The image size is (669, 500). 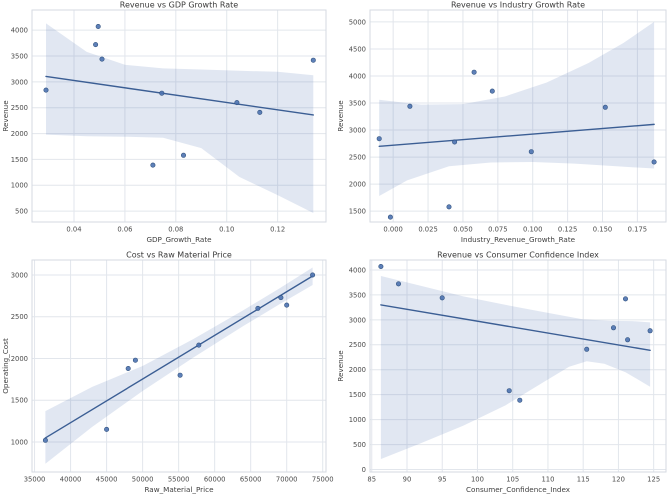 I want to click on y-tick-label: 4500, so click(x=357, y=49).